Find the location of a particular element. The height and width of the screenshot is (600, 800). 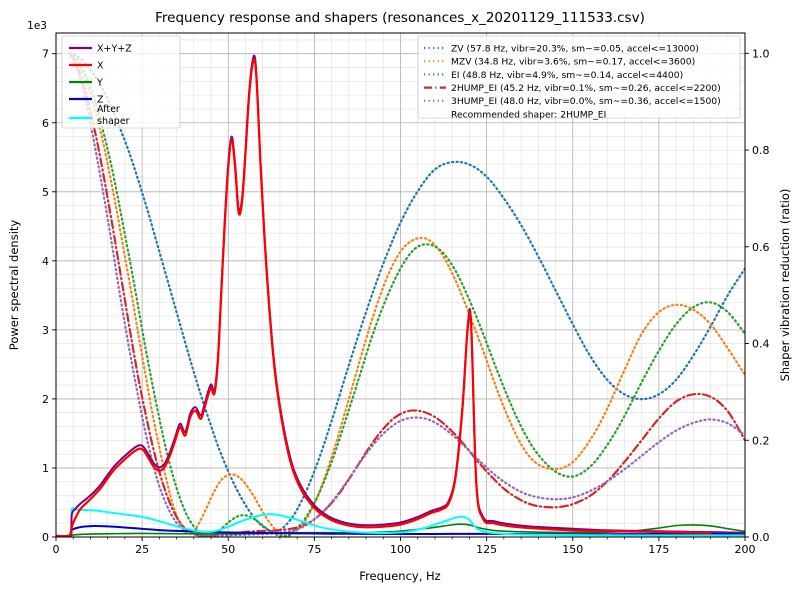

x-tick-label: 50 is located at coordinates (228, 549).